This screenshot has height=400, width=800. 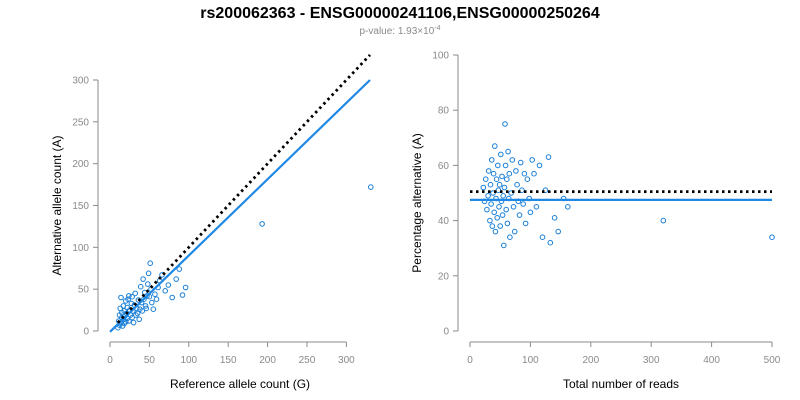 What do you see at coordinates (57, 205) in the screenshot?
I see `allele-count-ylabel: Alternative allele count (A)` at bounding box center [57, 205].